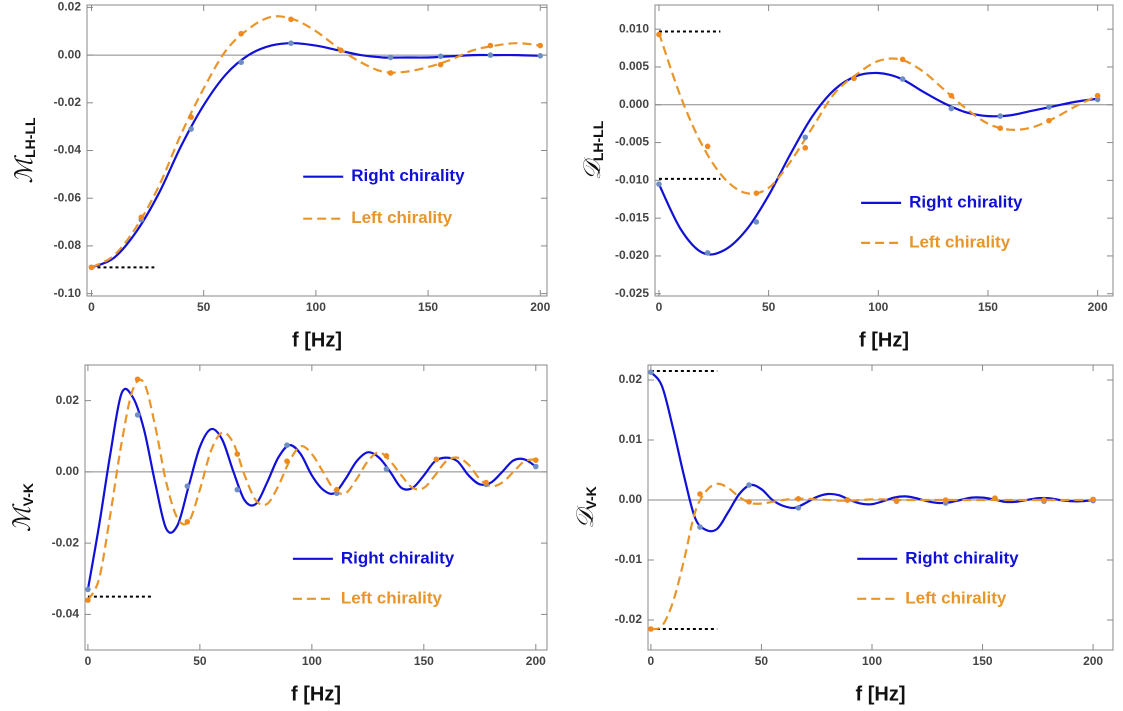 The width and height of the screenshot is (1123, 711). I want to click on y-tick-label: -0.025, so click(632, 293).